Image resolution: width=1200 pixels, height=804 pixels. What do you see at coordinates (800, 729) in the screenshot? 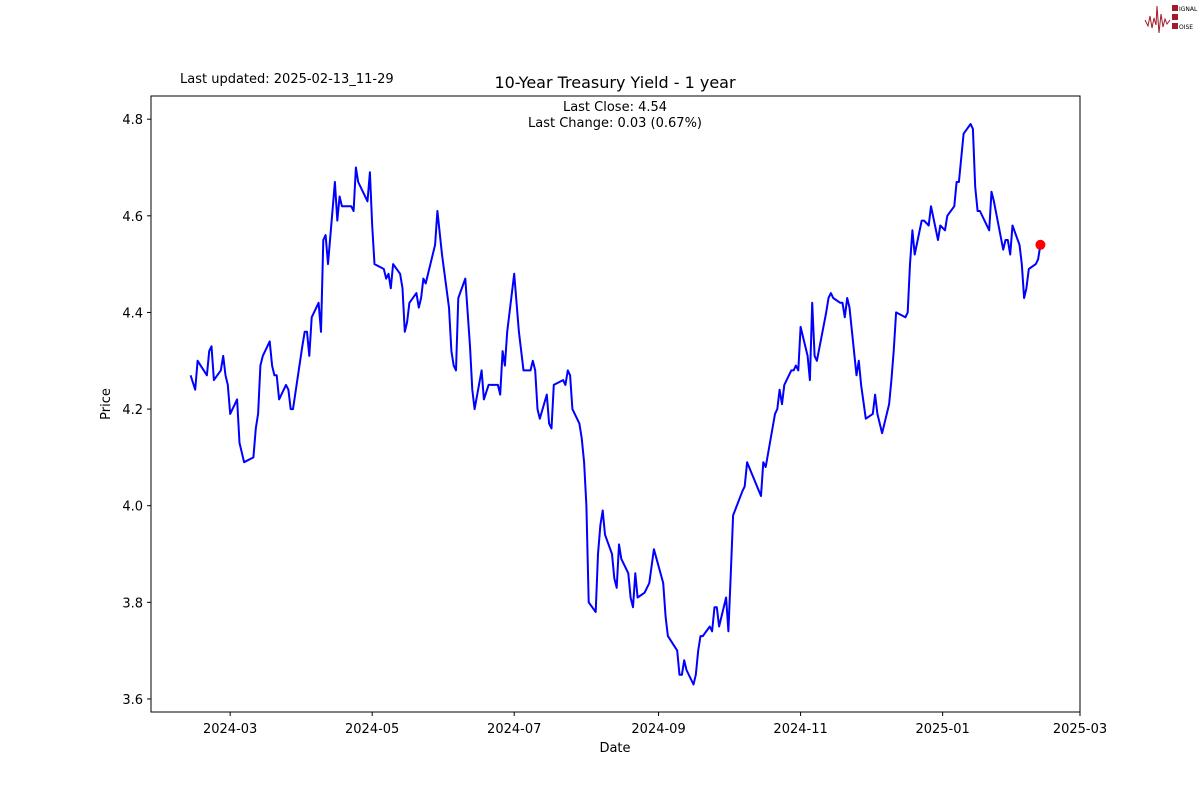
I see `x-tick-label: 2024-11` at bounding box center [800, 729].